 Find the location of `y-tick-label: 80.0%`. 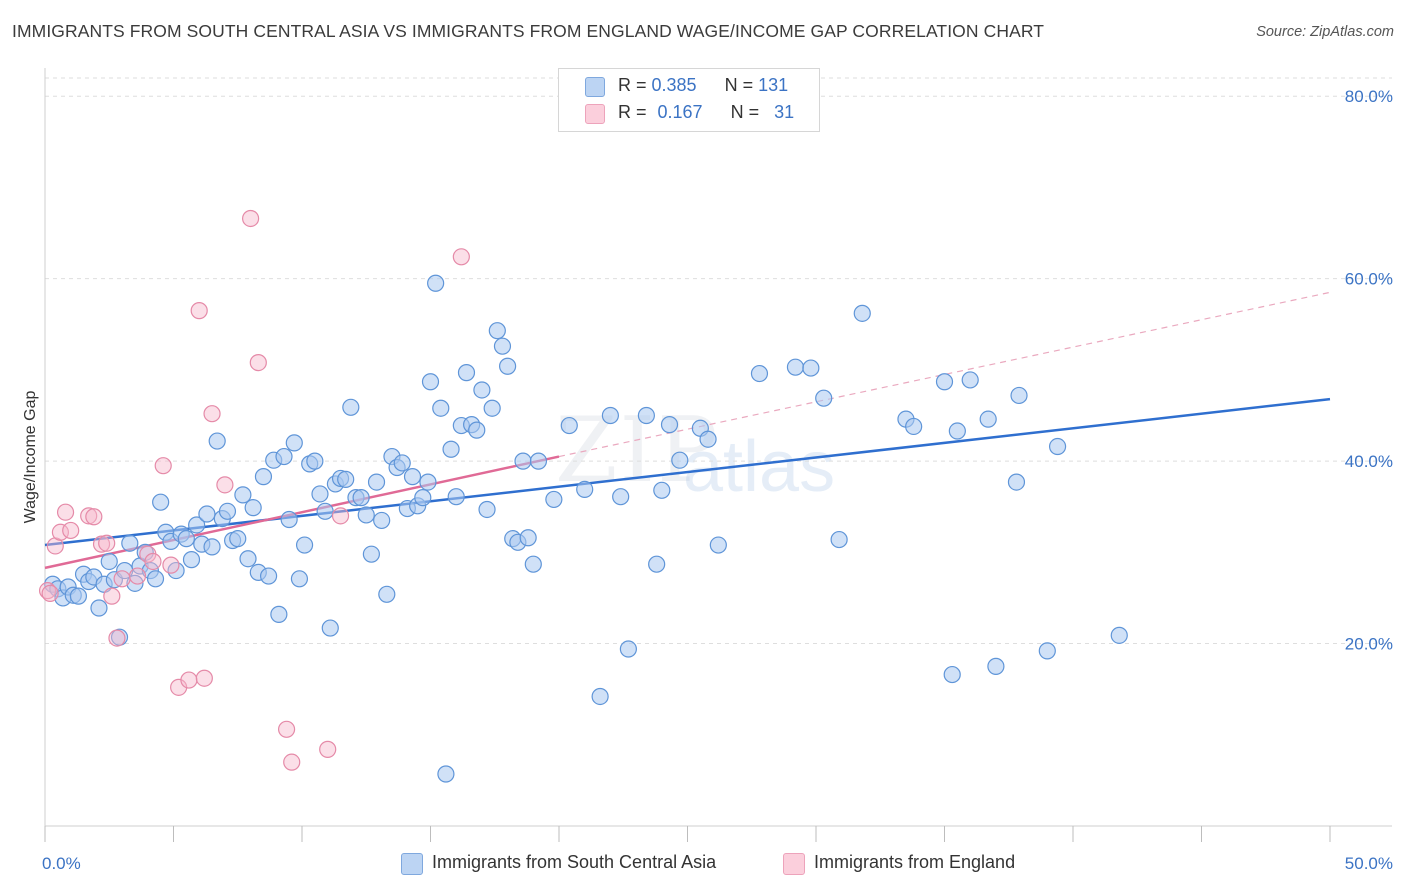

y-tick-label: 80.0% is located at coordinates (1369, 96).